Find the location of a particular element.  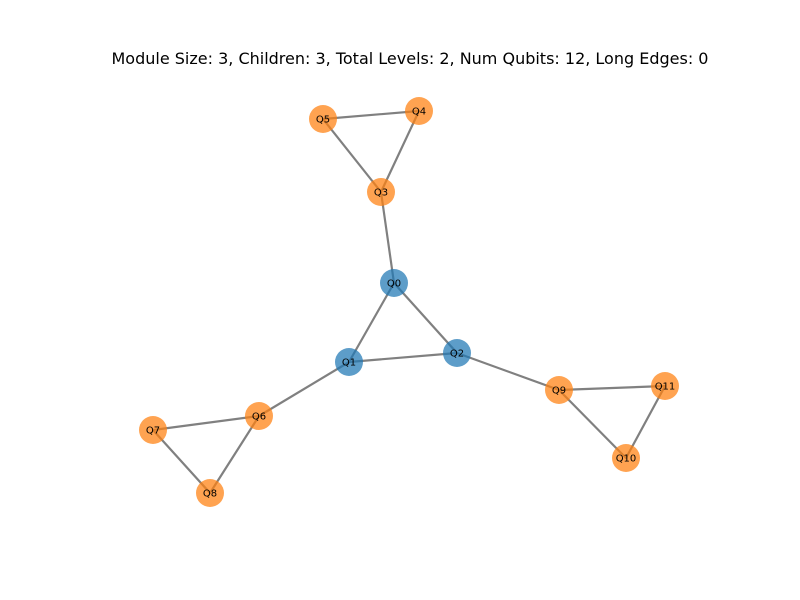

node-label: Q0 is located at coordinates (394, 284).